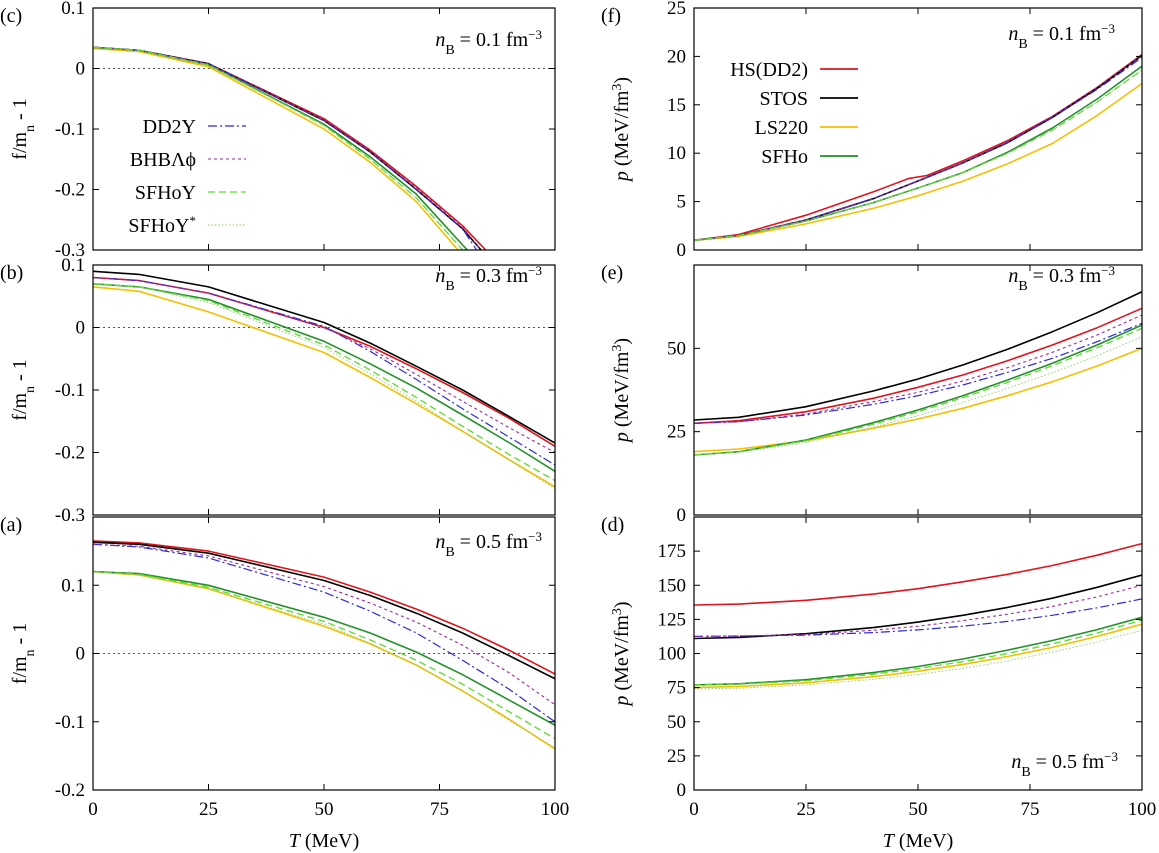 This screenshot has height=853, width=1159. I want to click on panel-label: (c), so click(11, 16).